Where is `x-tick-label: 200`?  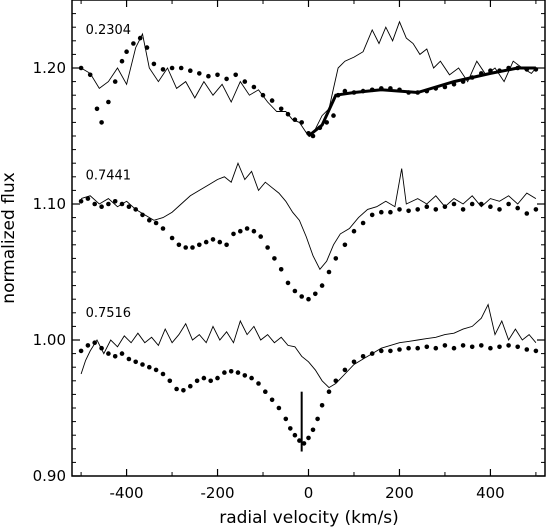 x-tick-label: 200 is located at coordinates (399, 493).